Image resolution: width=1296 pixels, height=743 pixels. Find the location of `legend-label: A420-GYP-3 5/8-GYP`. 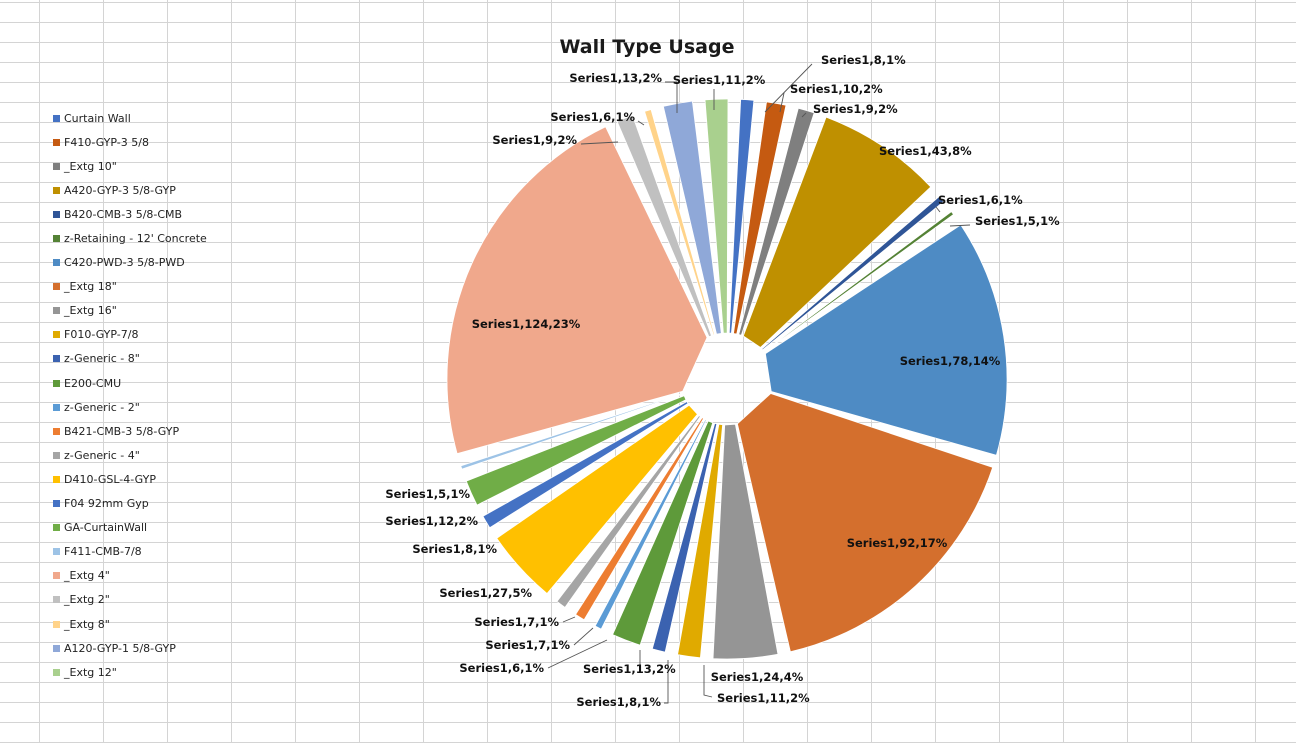

legend-label: A420-GYP-3 5/8-GYP is located at coordinates (120, 190).